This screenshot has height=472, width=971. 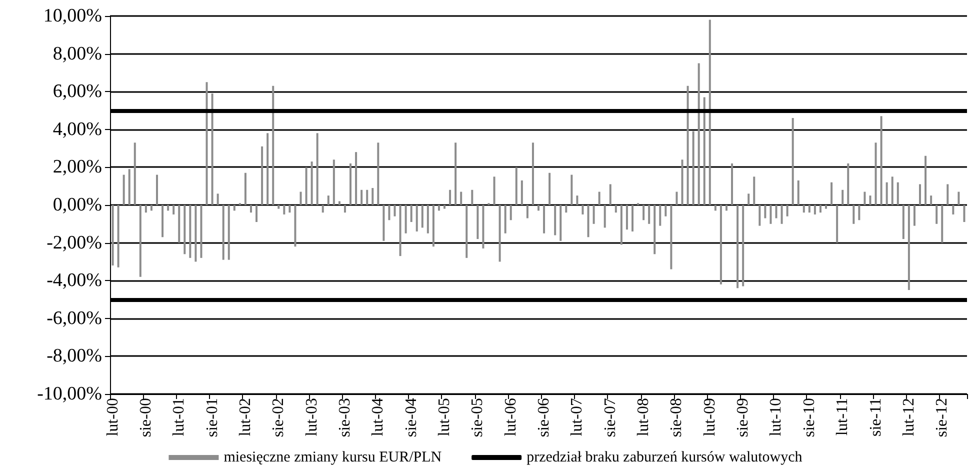 I want to click on x-tick-label: lut-06, so click(x=511, y=417).